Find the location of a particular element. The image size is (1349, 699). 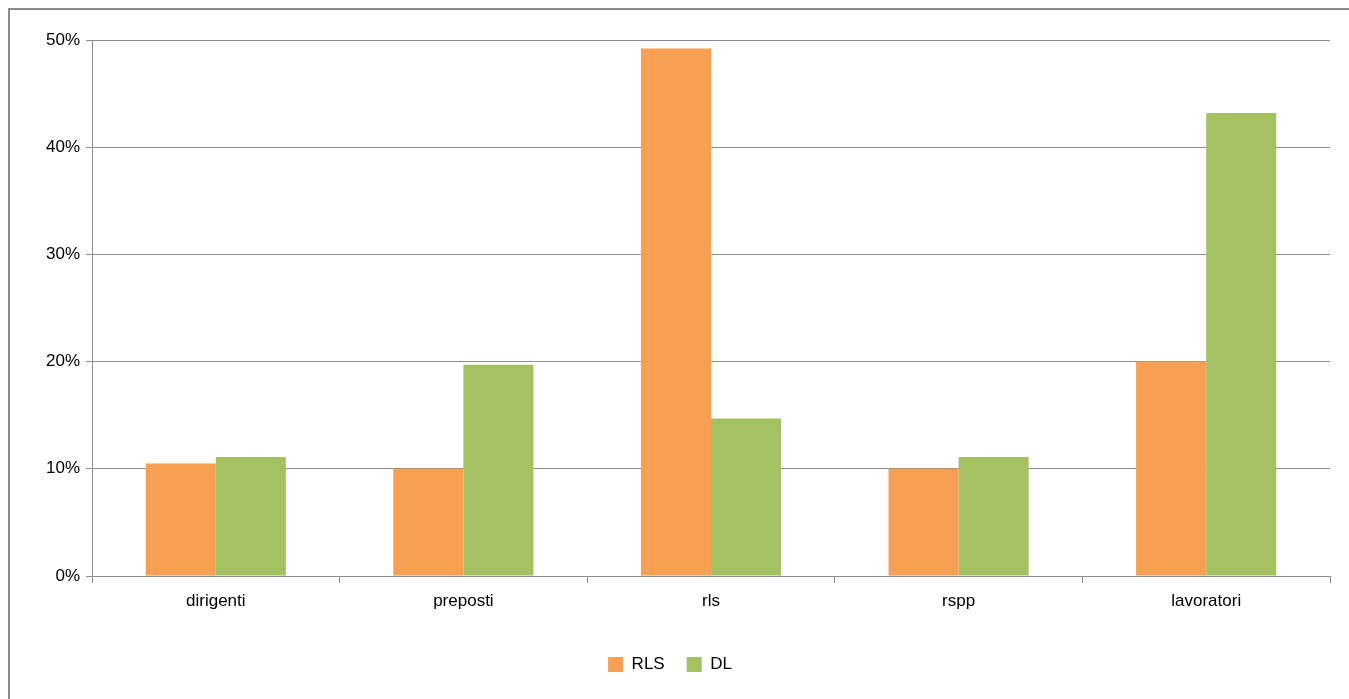

y-tick-label: 20% is located at coordinates (62, 361).